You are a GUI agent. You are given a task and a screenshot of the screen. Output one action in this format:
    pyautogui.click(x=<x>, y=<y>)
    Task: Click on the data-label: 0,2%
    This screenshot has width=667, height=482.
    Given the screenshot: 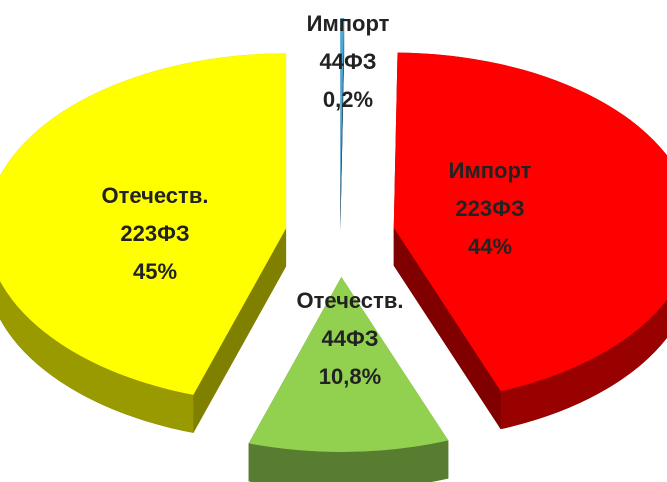 What is the action you would take?
    pyautogui.click(x=348, y=99)
    